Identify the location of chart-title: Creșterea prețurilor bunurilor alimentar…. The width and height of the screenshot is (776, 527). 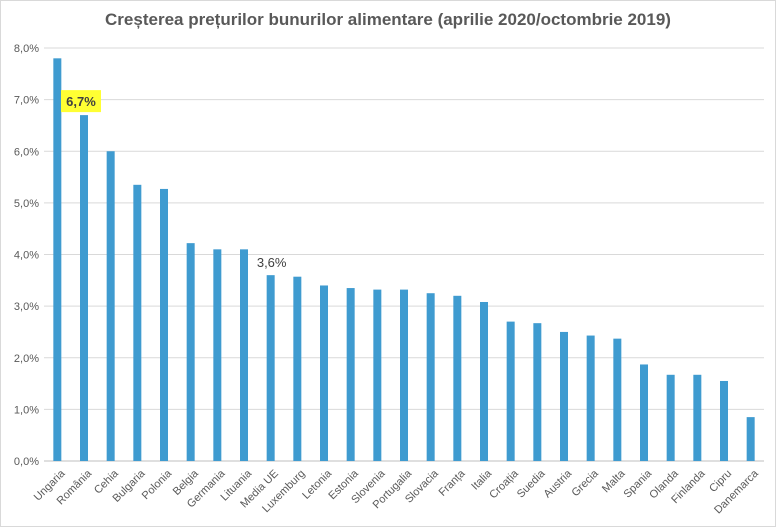
(388, 19).